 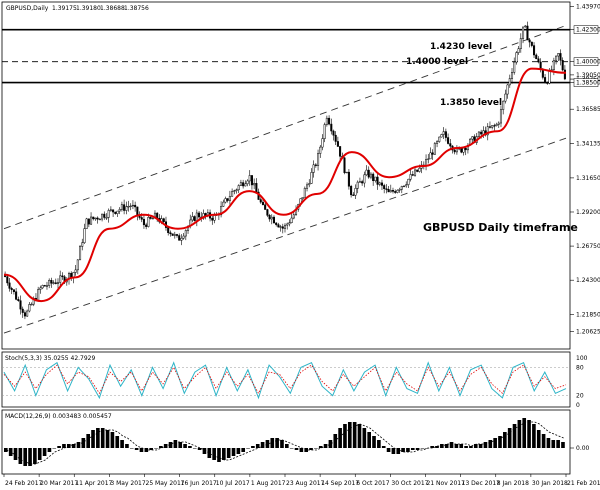 What do you see at coordinates (513, 483) in the screenshot?
I see `x-tick-label: 8 Jan 2018` at bounding box center [513, 483].